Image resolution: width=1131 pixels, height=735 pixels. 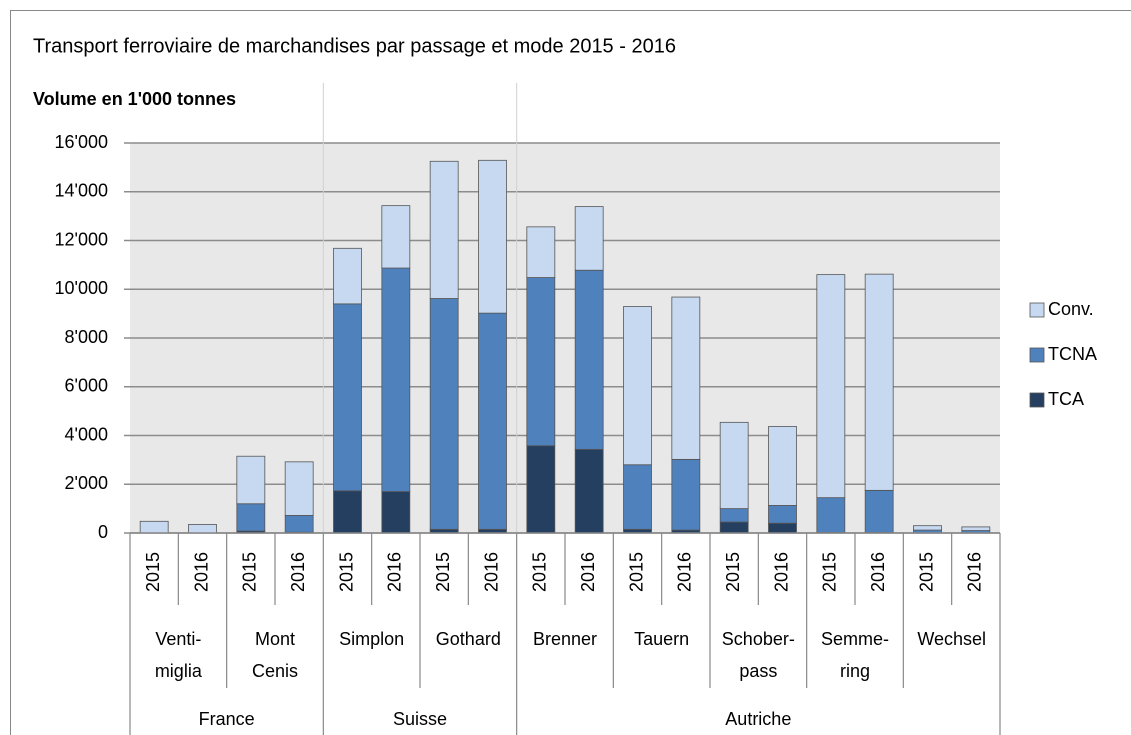 I want to click on group-label: Schober-, so click(x=758, y=639).